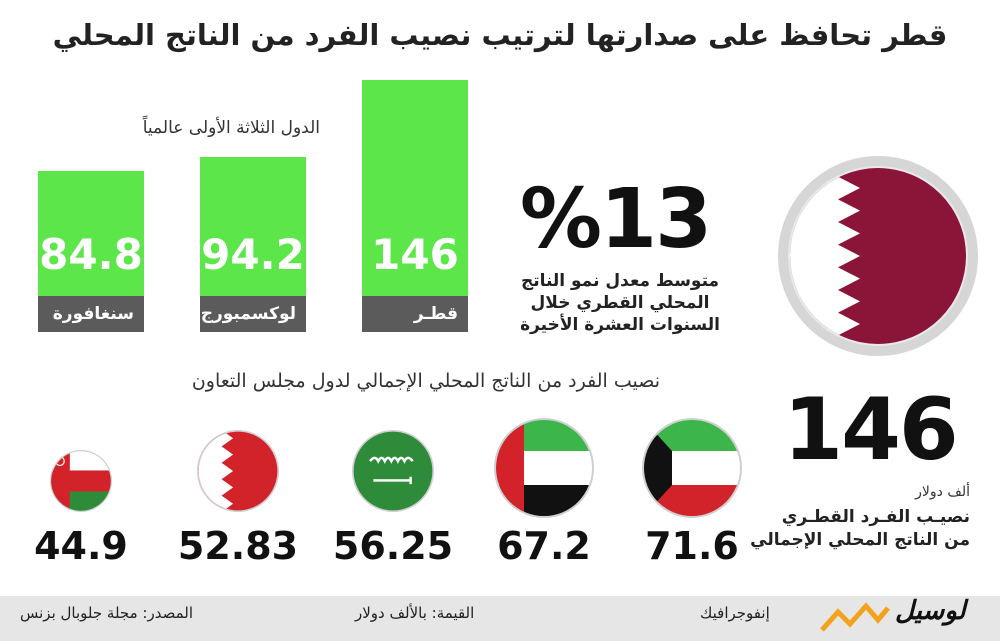  Describe the element at coordinates (81, 546) in the screenshot. I see `gcc-value-label: 44.9` at that location.